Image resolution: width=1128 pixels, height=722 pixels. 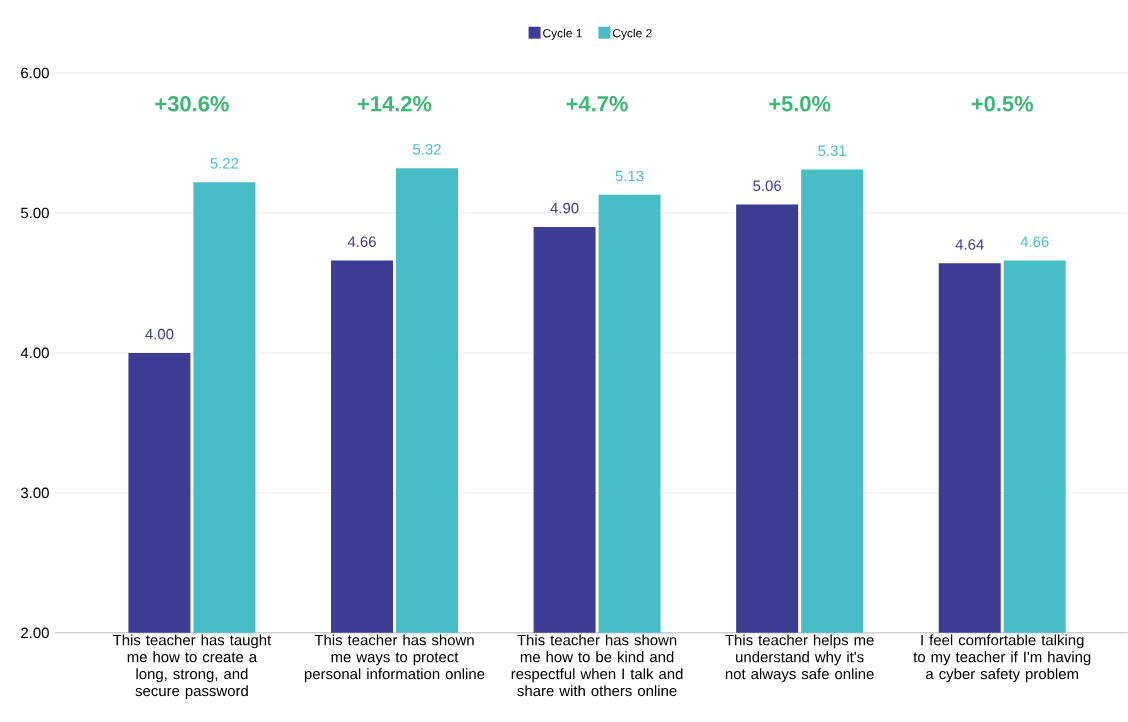 What do you see at coordinates (799, 658) in the screenshot?
I see `x-tick-label: This teacher helps me understand why it's not always safe online` at bounding box center [799, 658].